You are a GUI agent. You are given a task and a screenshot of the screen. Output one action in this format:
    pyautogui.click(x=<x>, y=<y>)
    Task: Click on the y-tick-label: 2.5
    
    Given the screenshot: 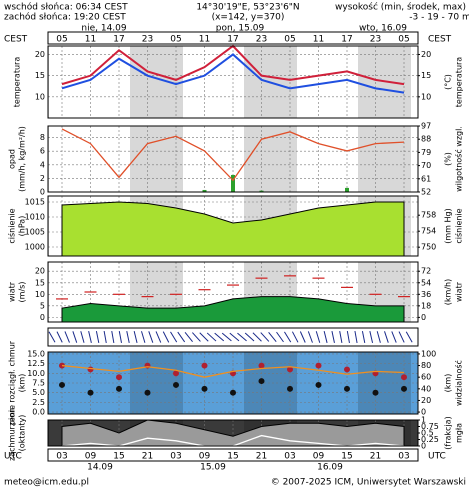 What is the action you would take?
    pyautogui.click(x=38, y=402)
    